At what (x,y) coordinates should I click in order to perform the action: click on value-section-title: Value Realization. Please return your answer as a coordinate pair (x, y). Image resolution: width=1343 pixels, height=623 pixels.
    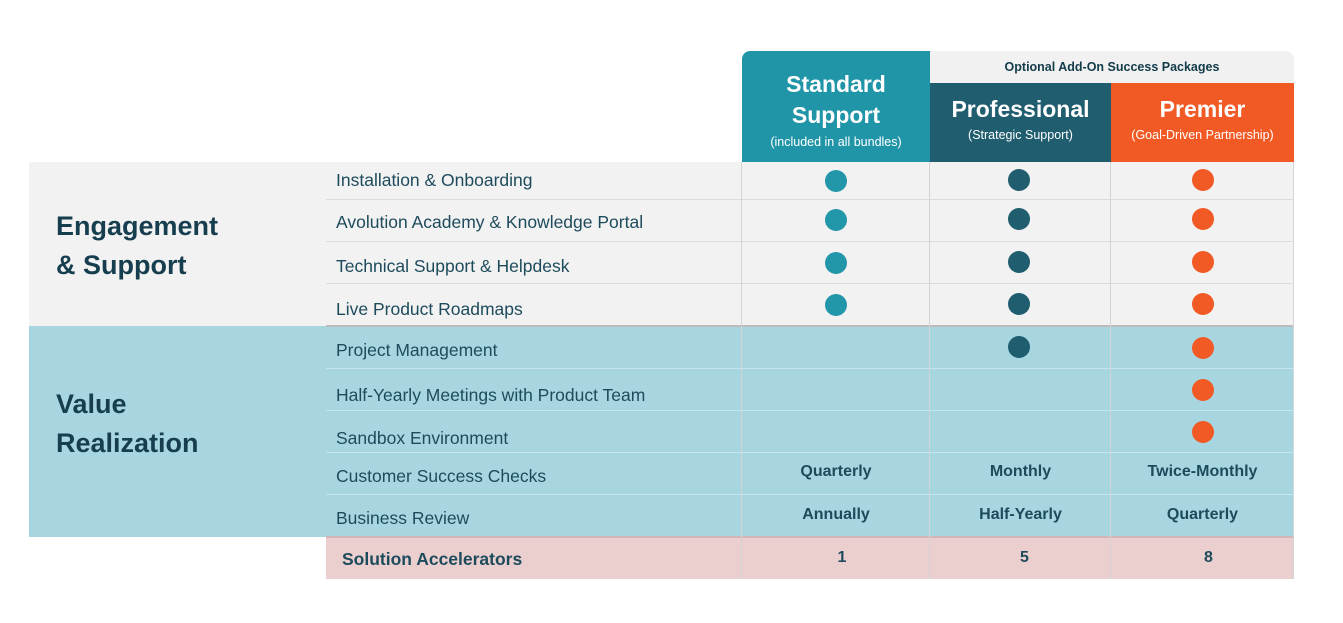
    Looking at the image, I should click on (127, 424).